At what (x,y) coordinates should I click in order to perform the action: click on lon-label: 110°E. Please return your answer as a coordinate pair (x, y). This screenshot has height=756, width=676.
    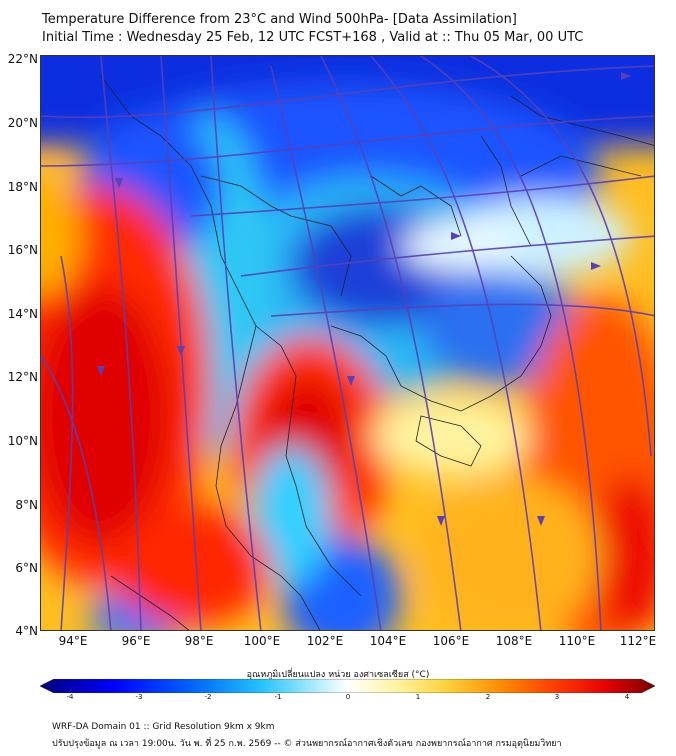
    Looking at the image, I should click on (577, 641).